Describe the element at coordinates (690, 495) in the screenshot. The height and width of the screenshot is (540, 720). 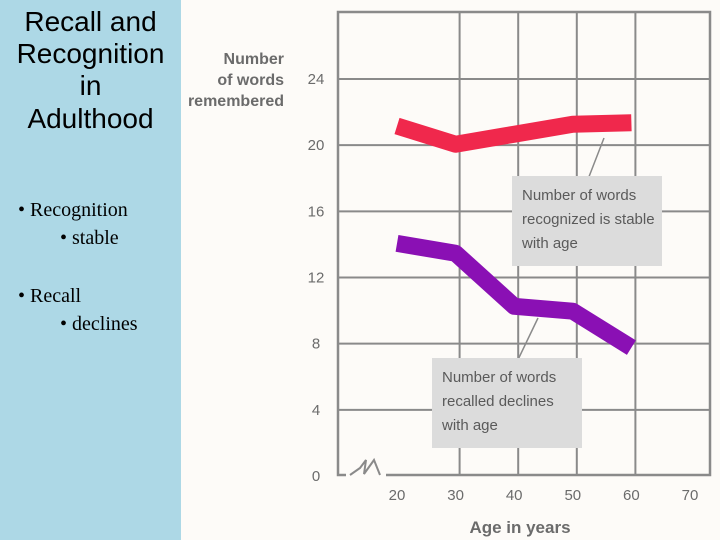
I see `x-tick-label: 70` at that location.